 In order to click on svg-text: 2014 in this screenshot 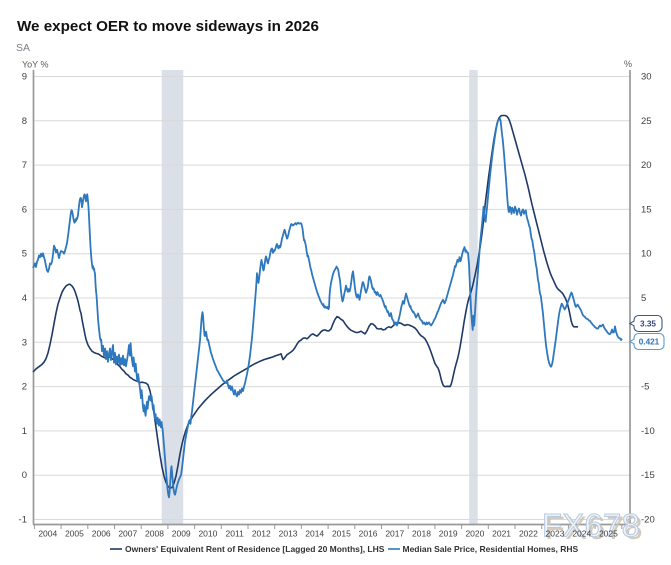, I will do `click(314, 534)`.